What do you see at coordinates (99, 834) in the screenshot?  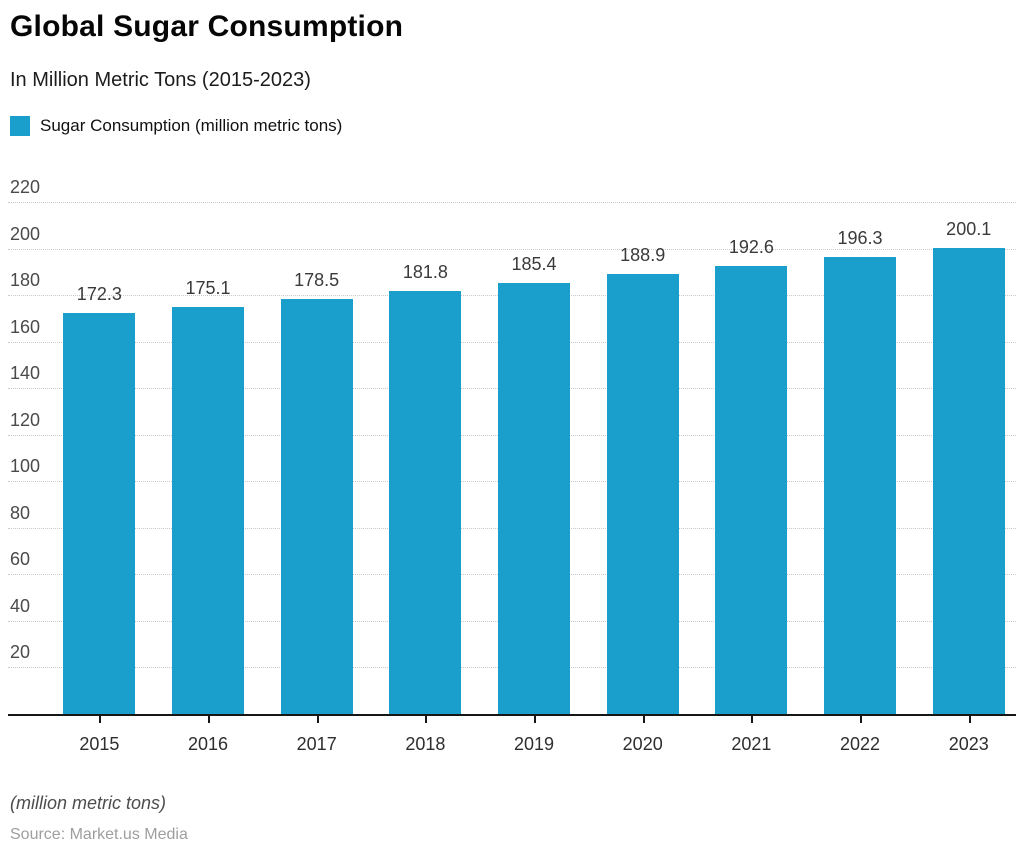 I see `source-note: Source: Market.us Media` at bounding box center [99, 834].